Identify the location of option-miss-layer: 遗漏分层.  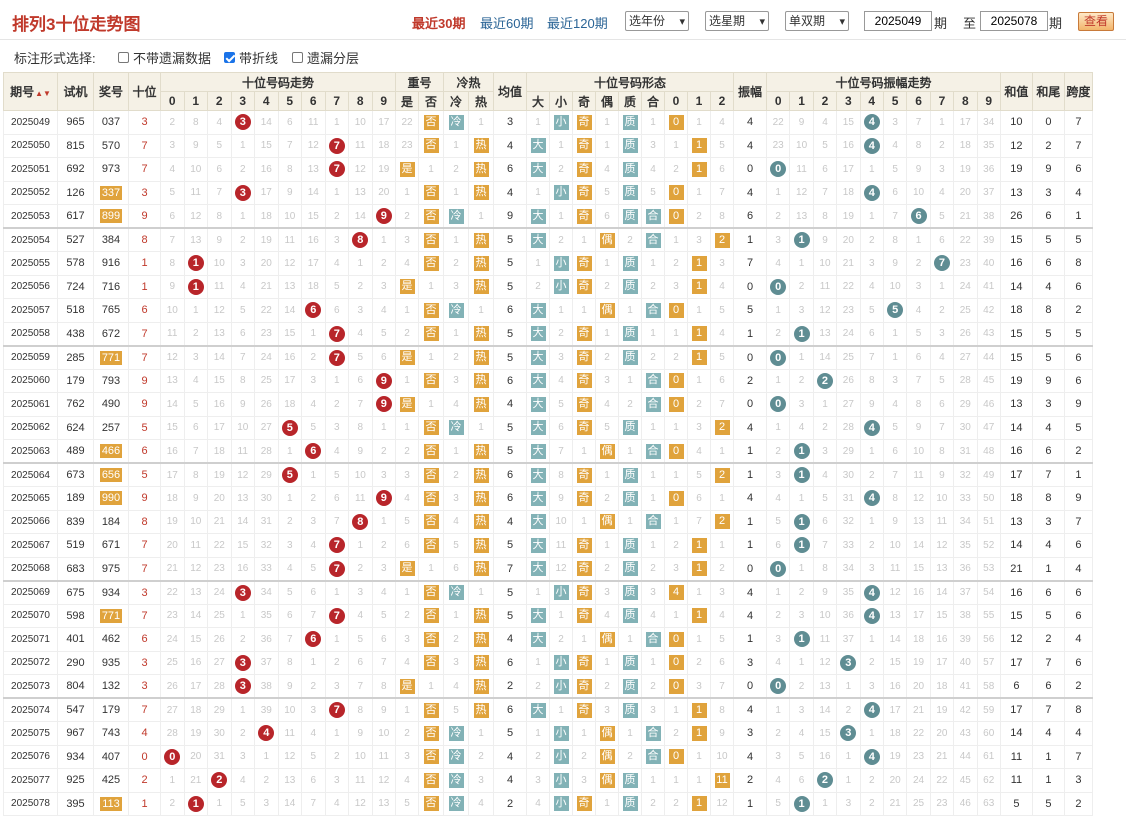
(325, 57).